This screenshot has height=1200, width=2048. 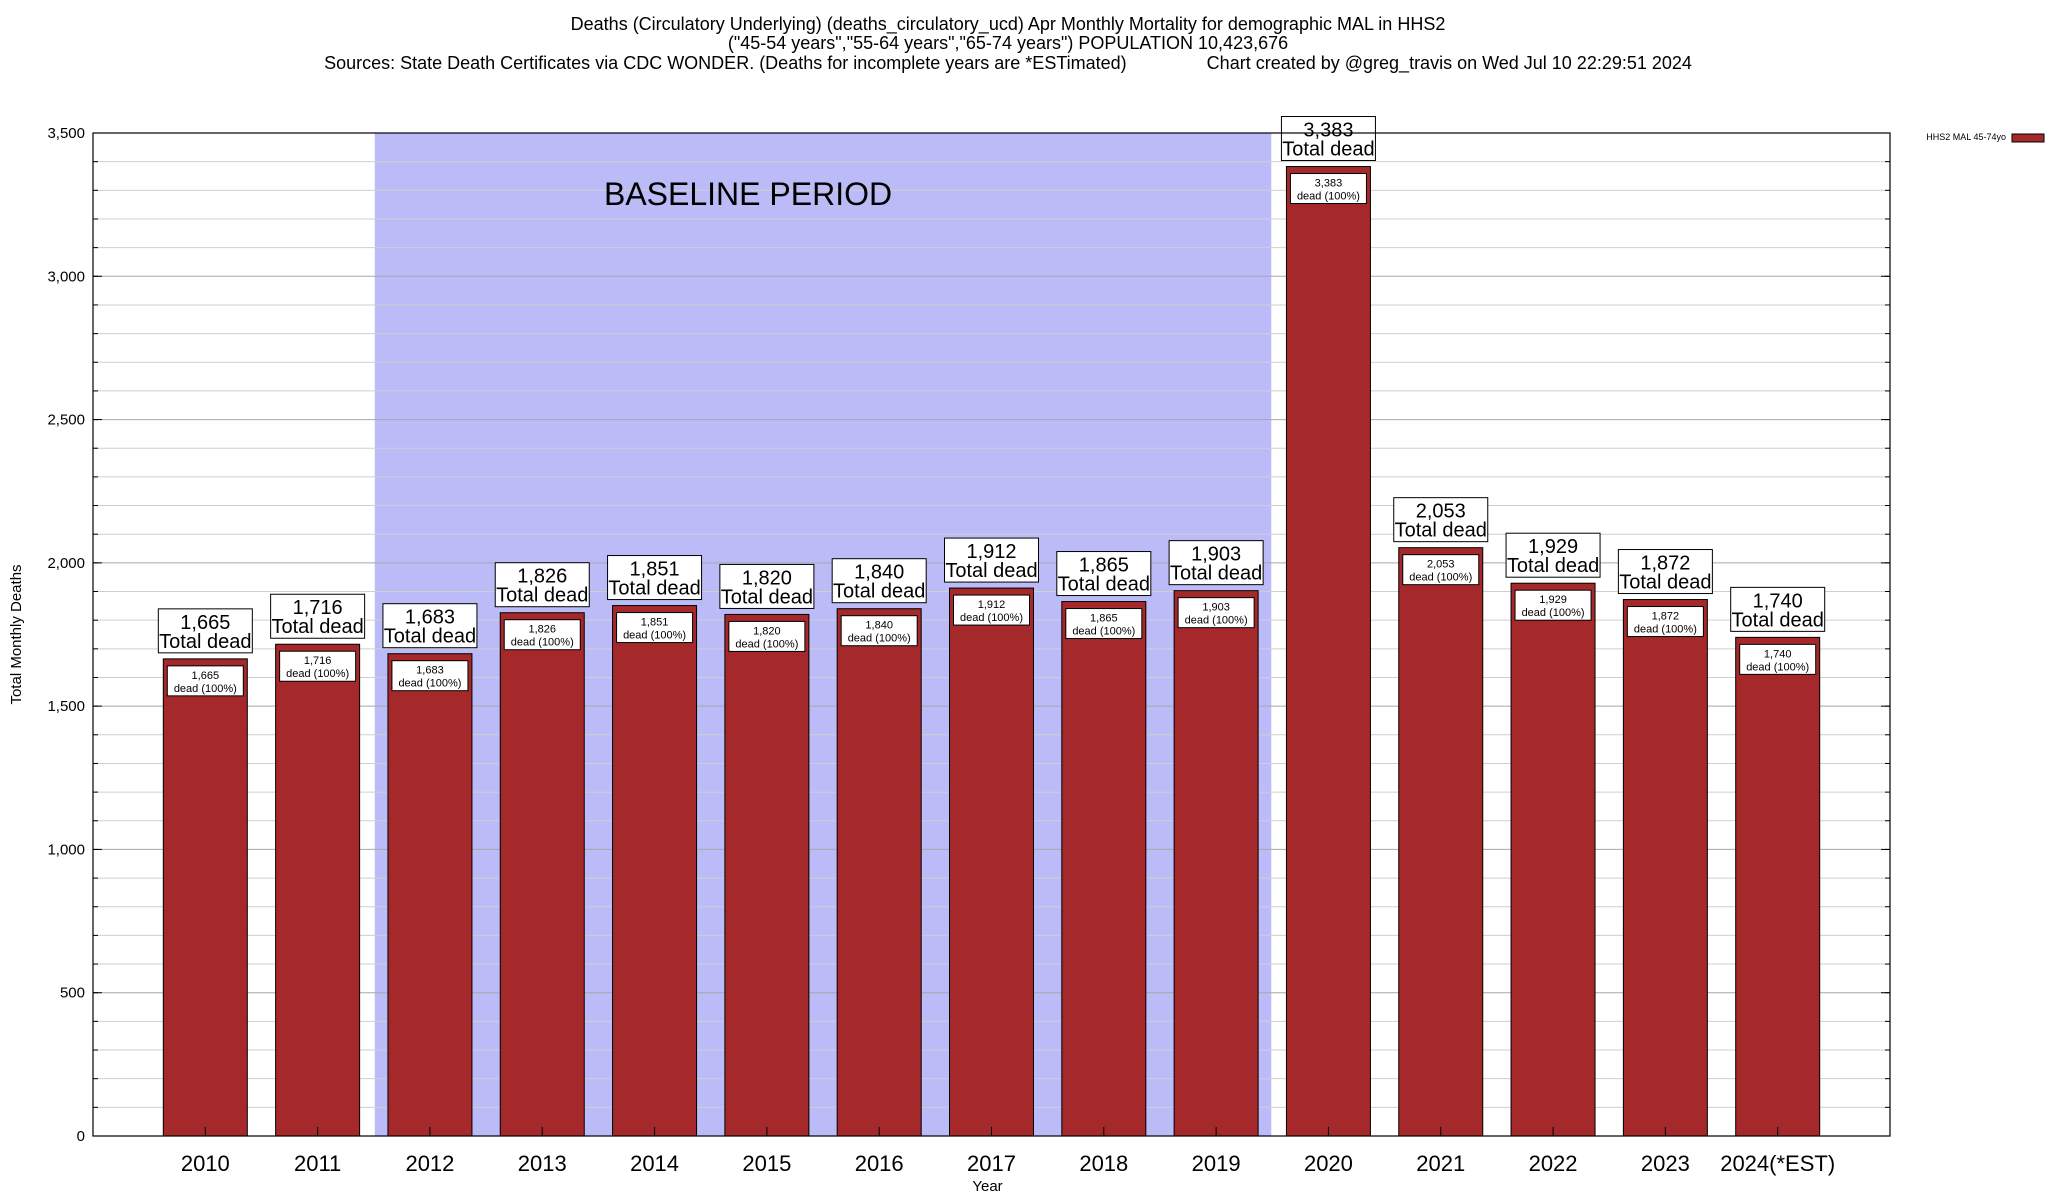 I want to click on bar-total-value: 1,872, so click(x=1665, y=564).